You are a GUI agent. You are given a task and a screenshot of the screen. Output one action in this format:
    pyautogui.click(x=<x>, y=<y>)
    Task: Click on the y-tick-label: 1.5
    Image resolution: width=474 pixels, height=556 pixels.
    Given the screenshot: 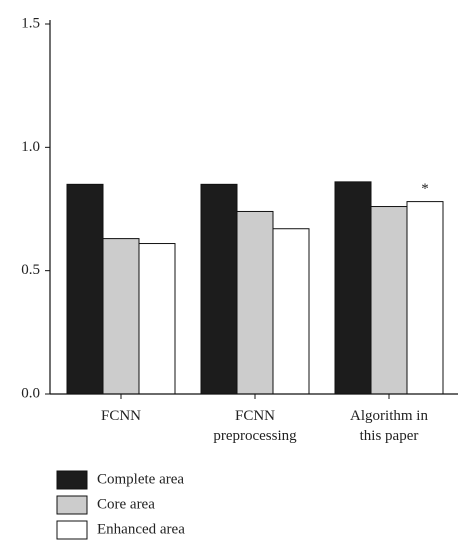 What is the action you would take?
    pyautogui.click(x=30, y=23)
    